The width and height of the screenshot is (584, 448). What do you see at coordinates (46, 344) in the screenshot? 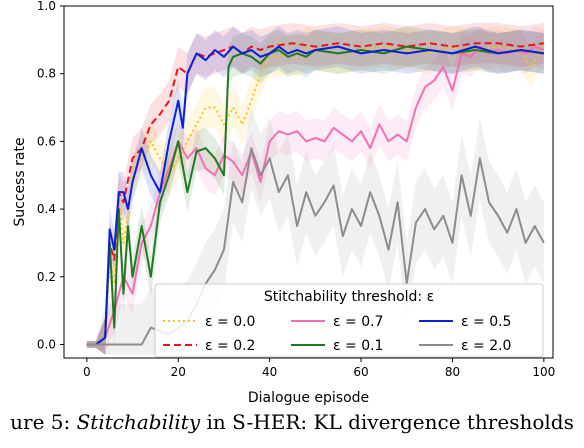
I see `y-tick-label: 0.0` at bounding box center [46, 344].